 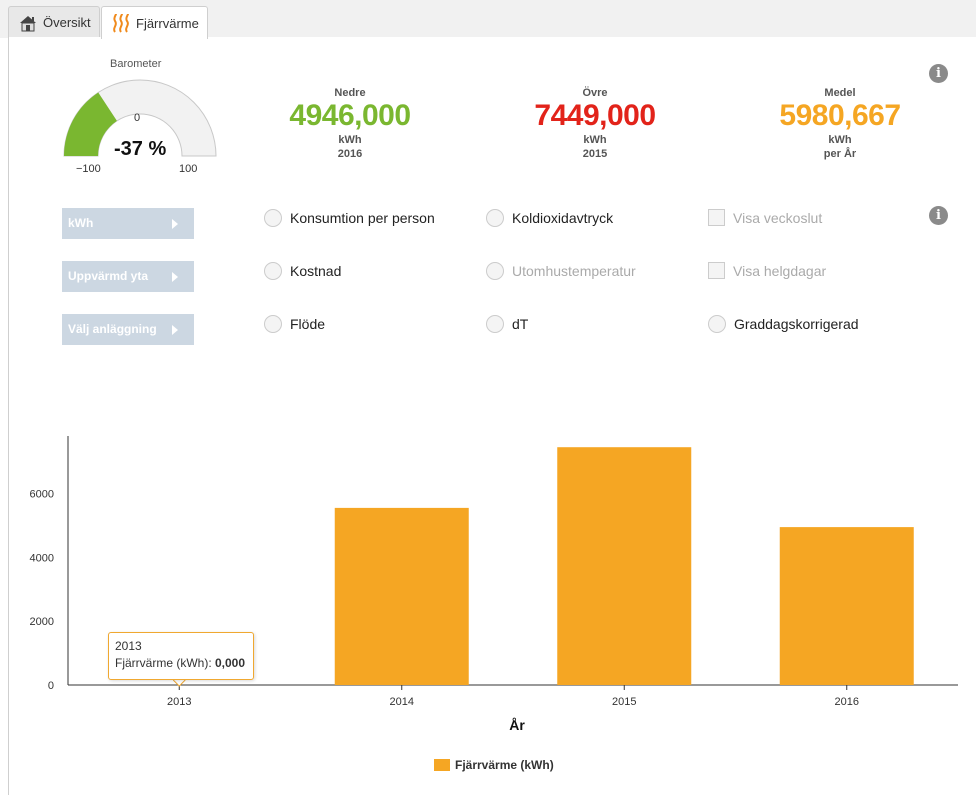 I want to click on option-label: Visa helgdagar, so click(x=780, y=270).